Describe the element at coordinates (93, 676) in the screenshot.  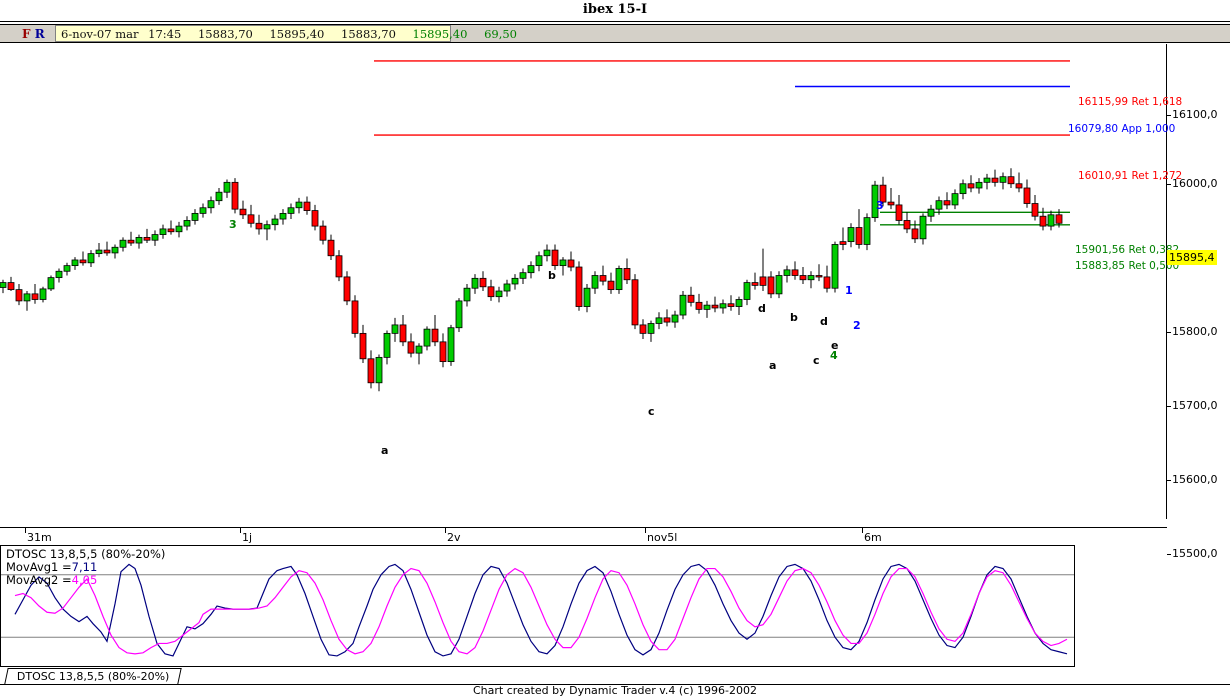
I see `tab-dtosc: DTOSC 13,8,5,5 (80%-20%)` at that location.